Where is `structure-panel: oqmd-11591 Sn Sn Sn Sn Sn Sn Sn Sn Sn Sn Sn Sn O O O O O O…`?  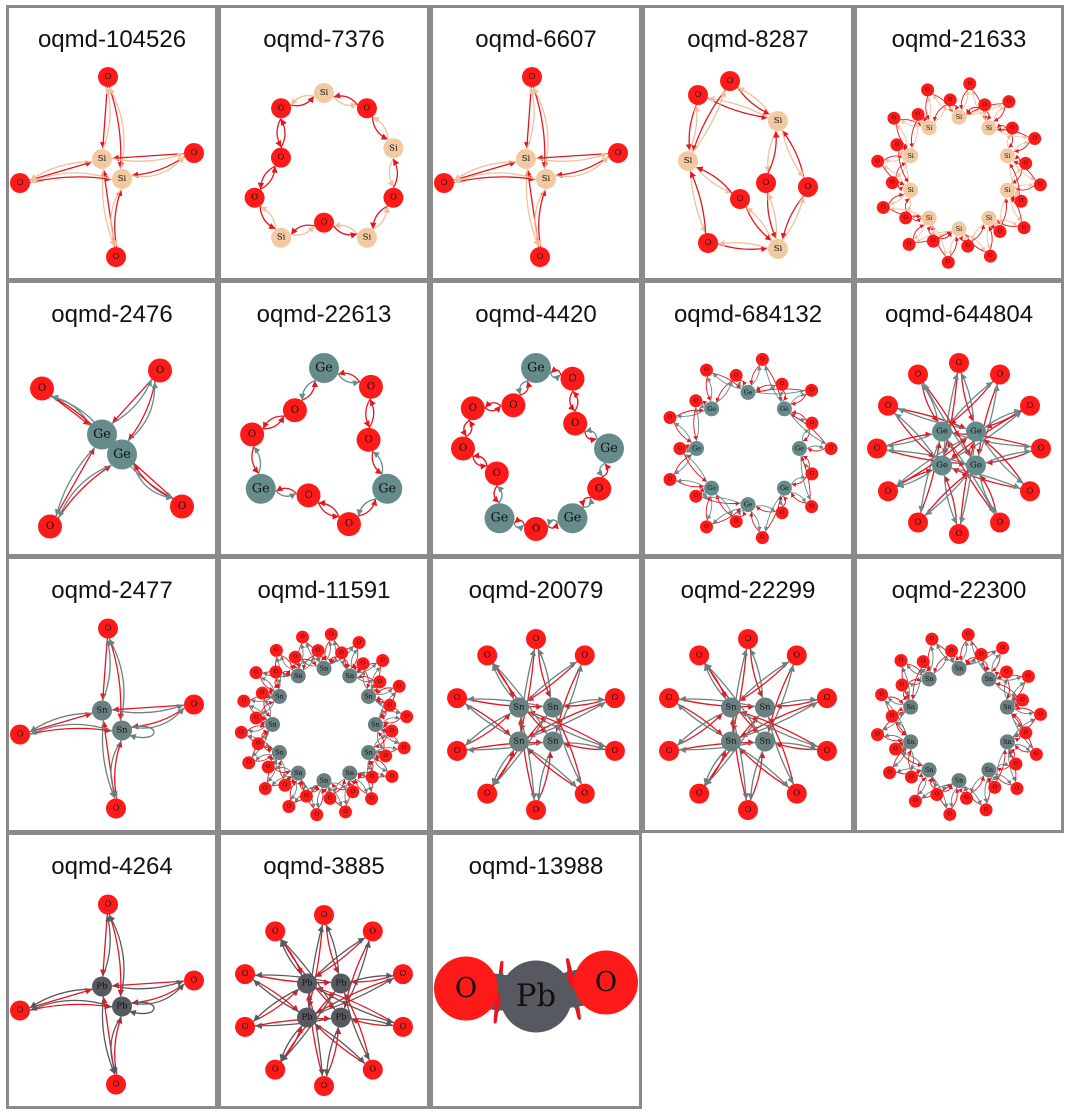 structure-panel: oqmd-11591 Sn Sn Sn Sn Sn Sn Sn Sn Sn Sn Sn Sn O O O O O O… is located at coordinates (324, 694).